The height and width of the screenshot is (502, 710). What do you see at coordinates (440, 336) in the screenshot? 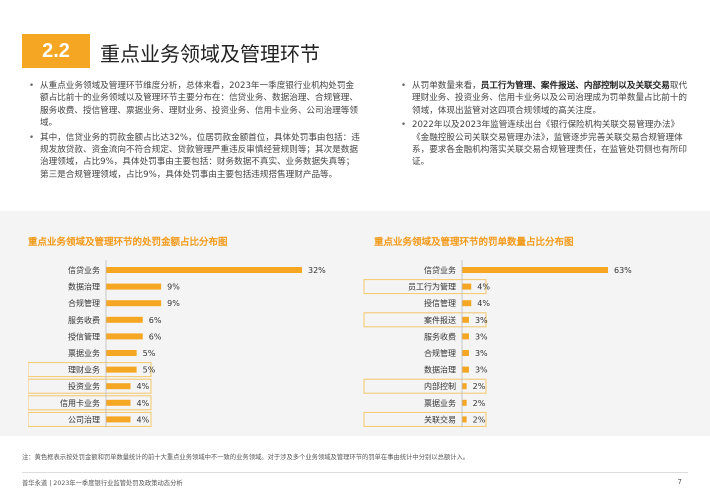
I see `count-category-label: 服务收费` at bounding box center [440, 336].